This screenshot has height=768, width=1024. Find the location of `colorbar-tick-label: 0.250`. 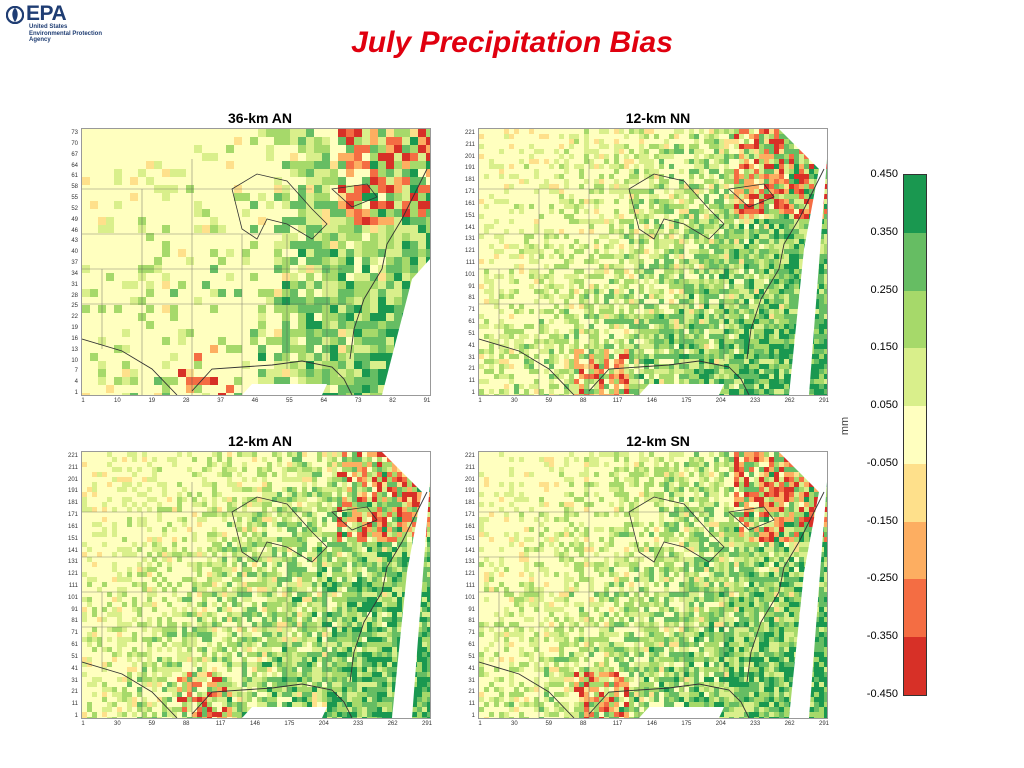

colorbar-tick-label: 0.250 is located at coordinates (884, 289).